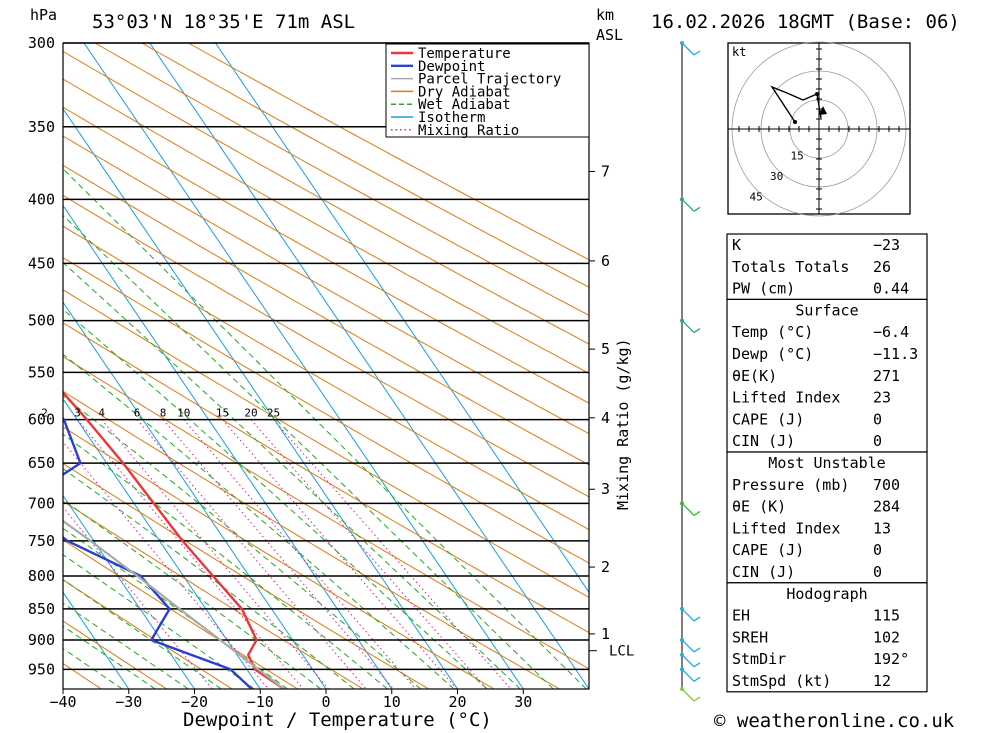  I want to click on km-tick-label: 4, so click(605, 418).